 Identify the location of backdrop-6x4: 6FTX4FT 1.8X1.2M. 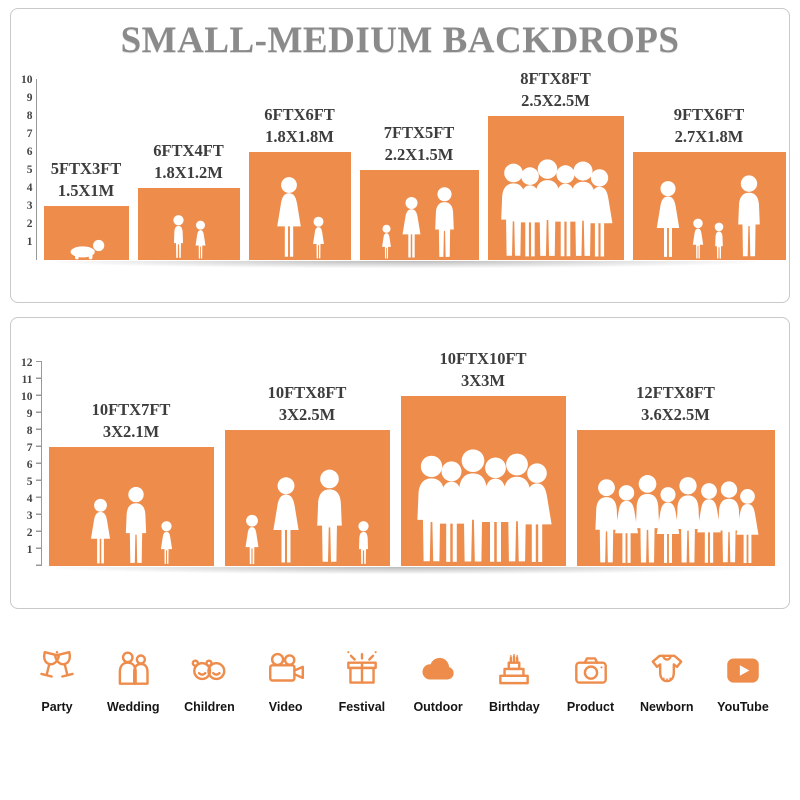
(188, 200).